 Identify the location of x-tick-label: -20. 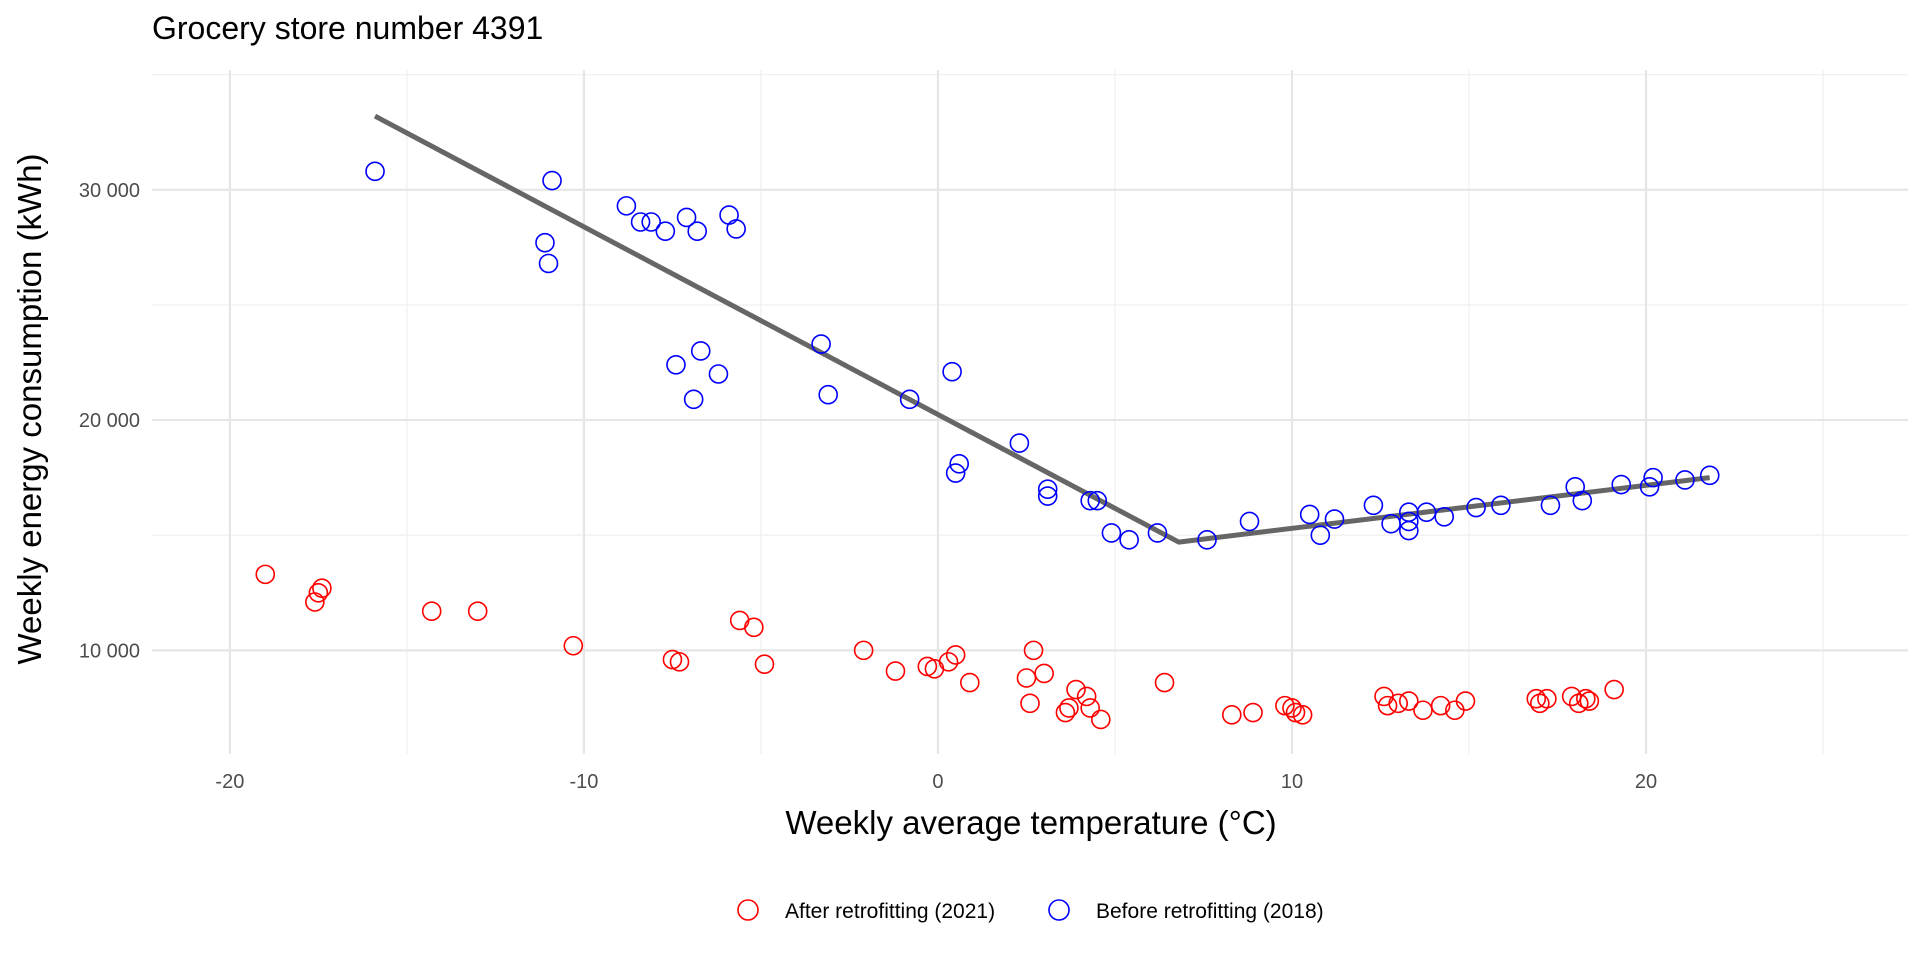
(229, 782).